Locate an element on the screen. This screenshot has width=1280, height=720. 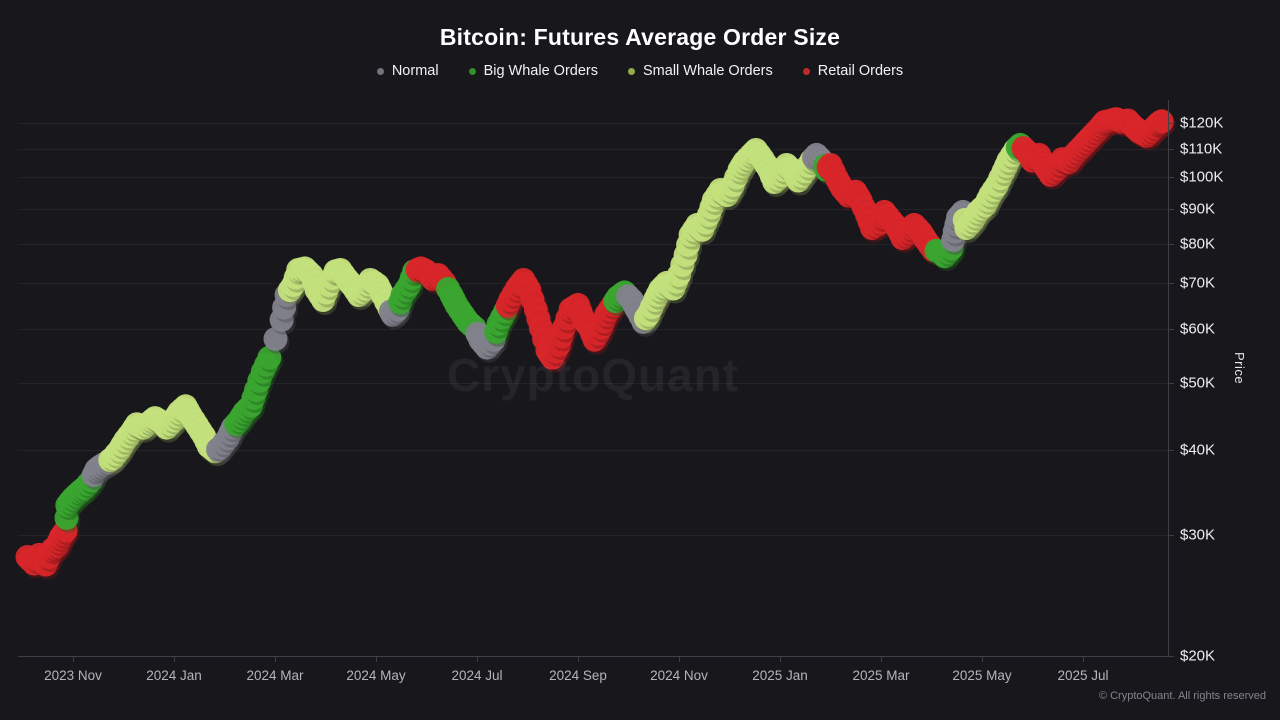
x-tick-label: 2025 May is located at coordinates (982, 675).